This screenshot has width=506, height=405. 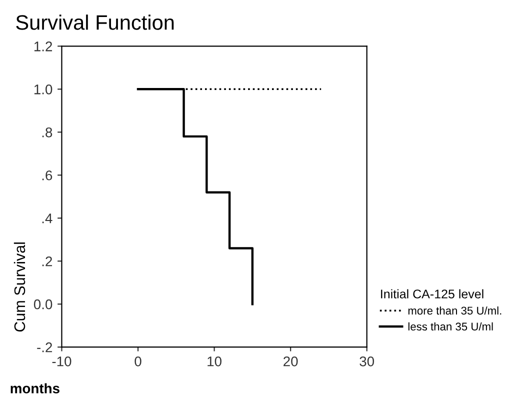 I want to click on x-tick-label: 0, so click(x=138, y=361).